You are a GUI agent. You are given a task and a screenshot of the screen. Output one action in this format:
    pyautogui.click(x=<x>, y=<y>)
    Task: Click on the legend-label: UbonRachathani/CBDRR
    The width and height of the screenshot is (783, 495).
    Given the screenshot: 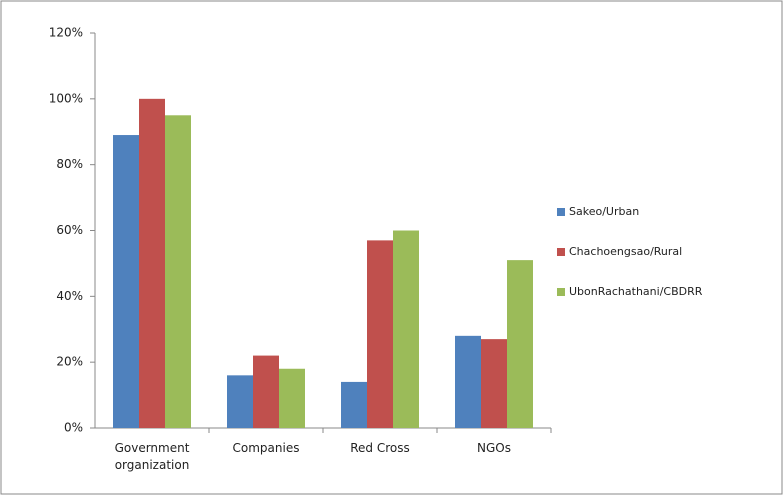 What is the action you would take?
    pyautogui.click(x=636, y=291)
    